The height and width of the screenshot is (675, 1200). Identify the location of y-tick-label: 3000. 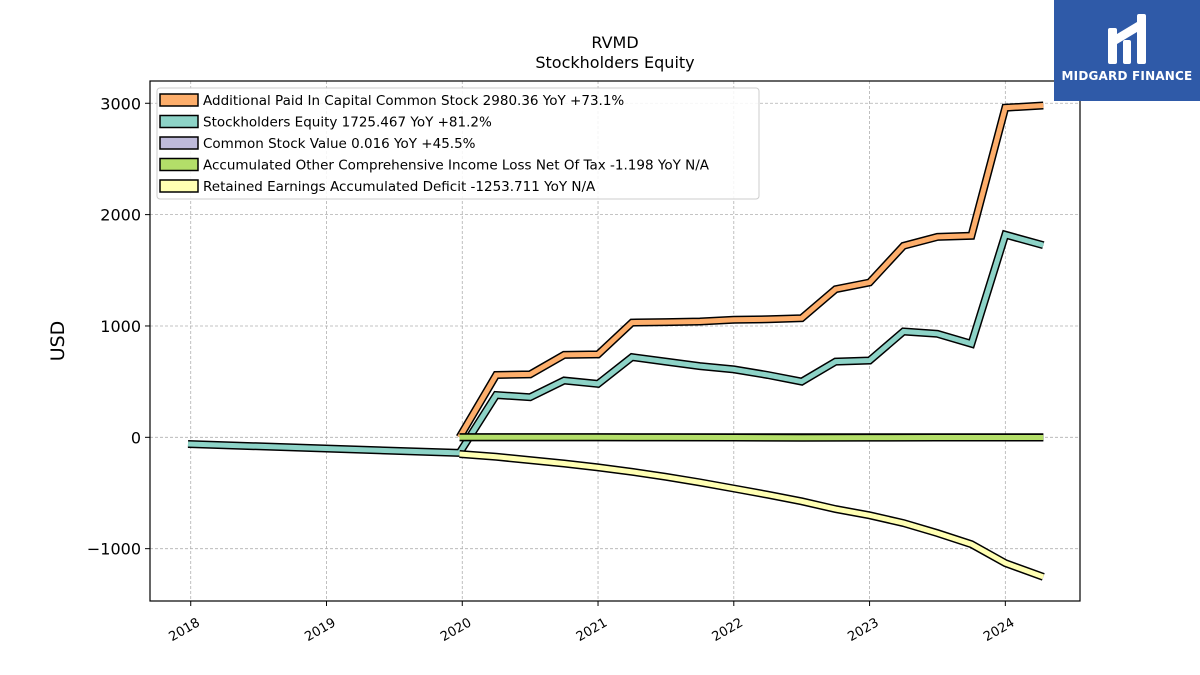
(120, 103).